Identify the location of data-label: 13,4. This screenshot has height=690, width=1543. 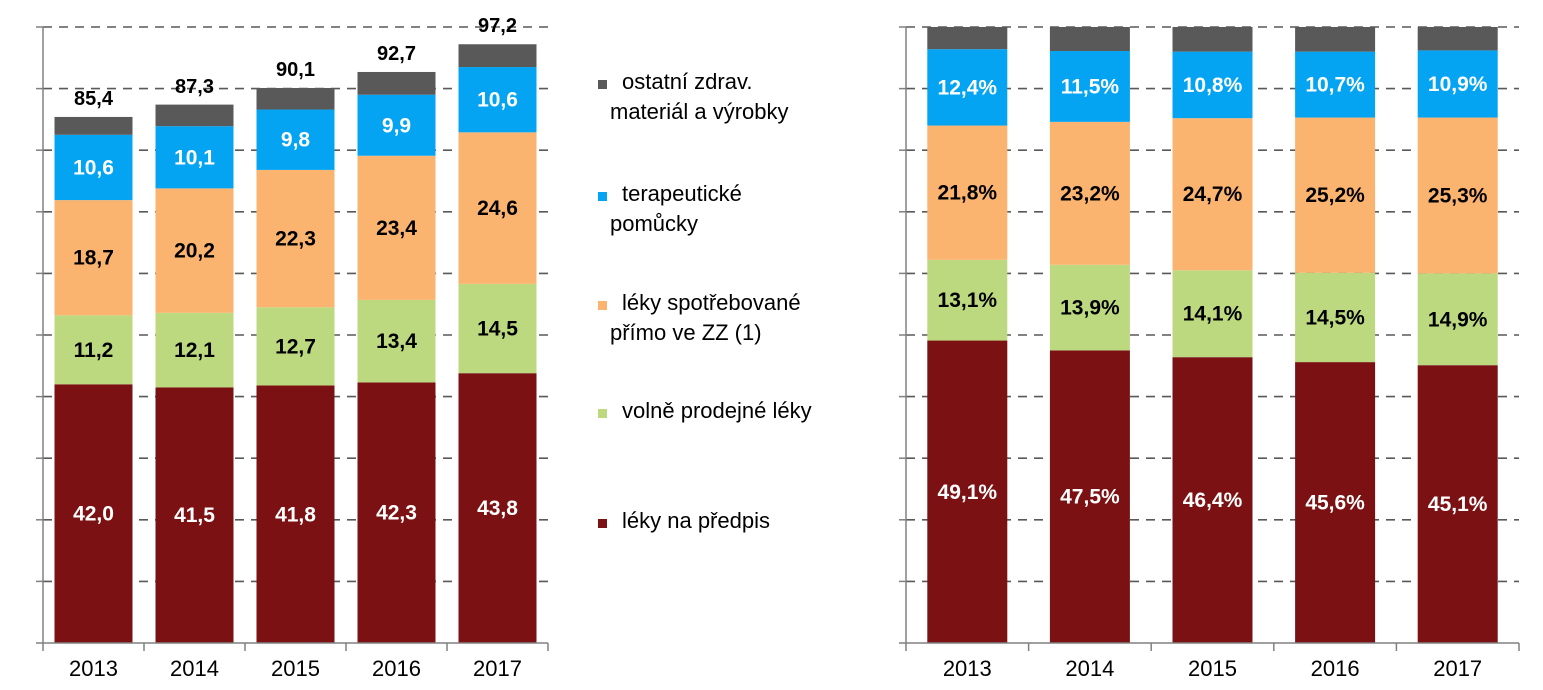
(396, 341).